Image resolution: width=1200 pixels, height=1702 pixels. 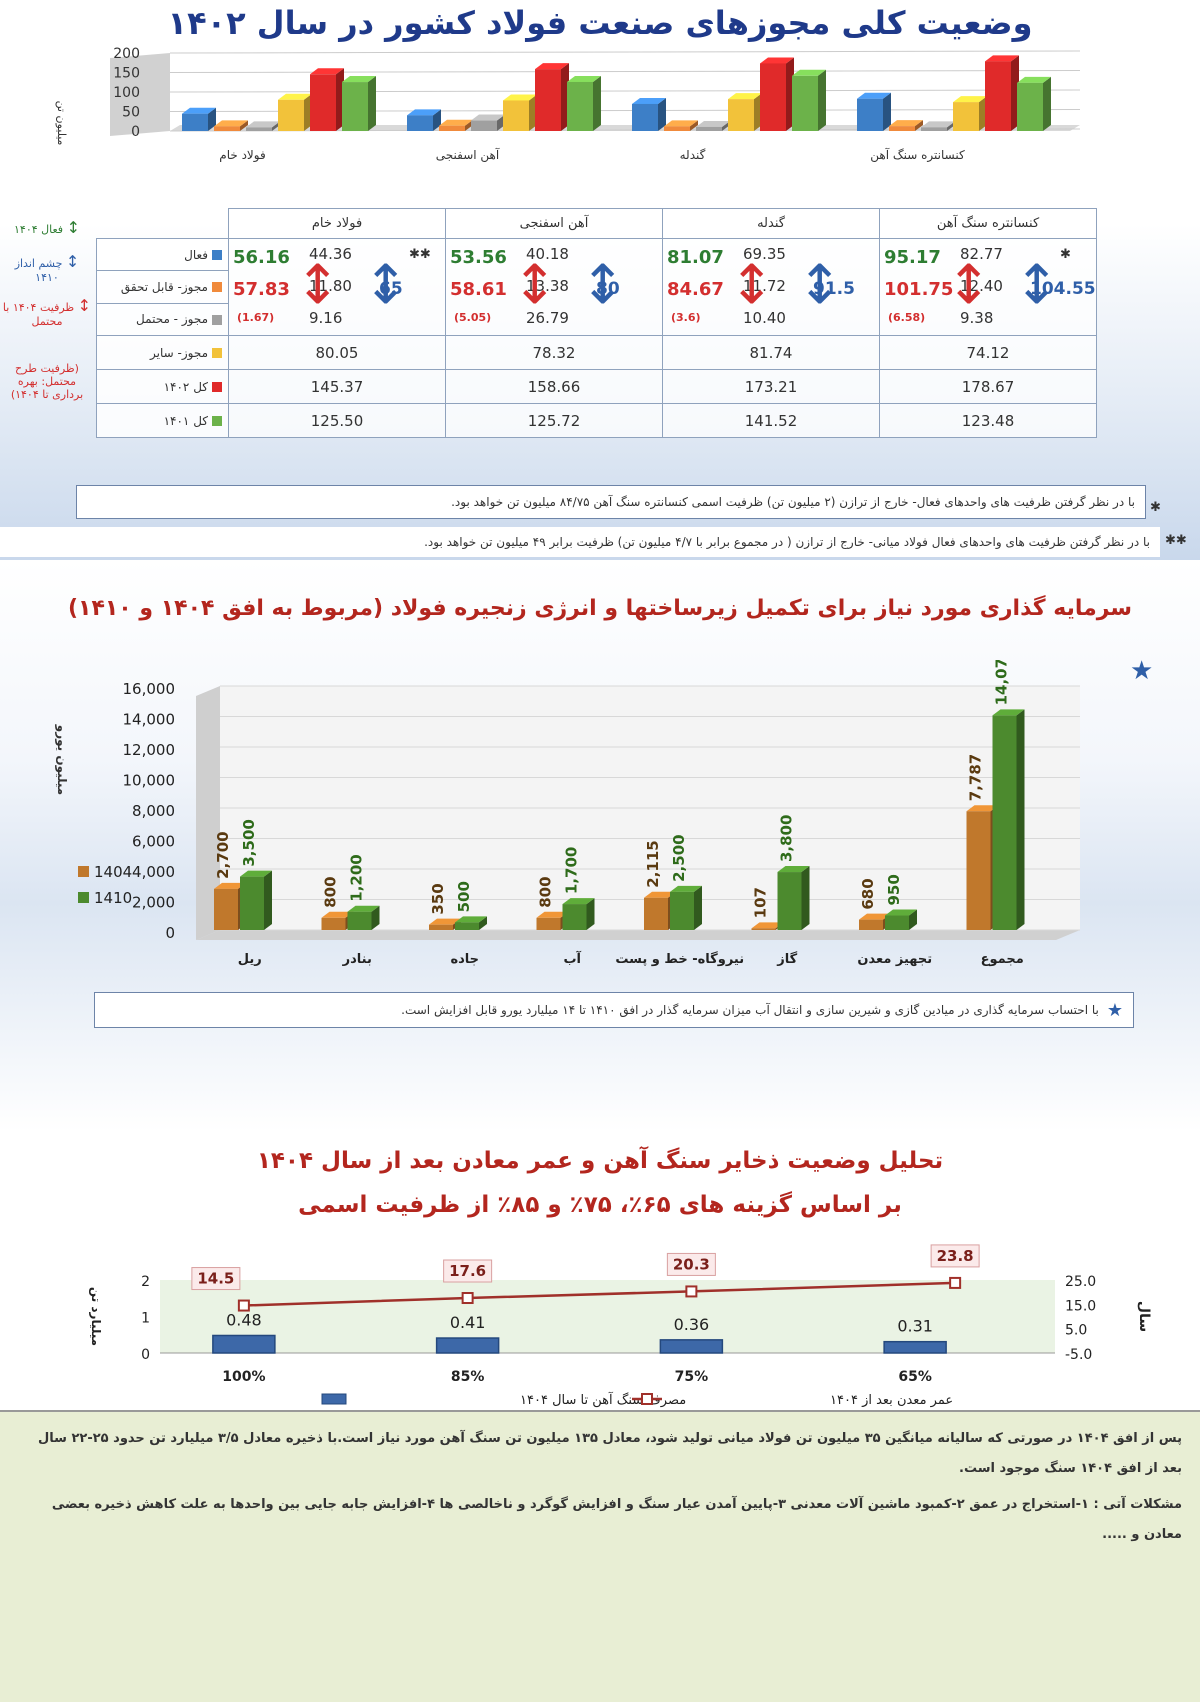 I want to click on line-data-label: 20.3, so click(x=691, y=1264).